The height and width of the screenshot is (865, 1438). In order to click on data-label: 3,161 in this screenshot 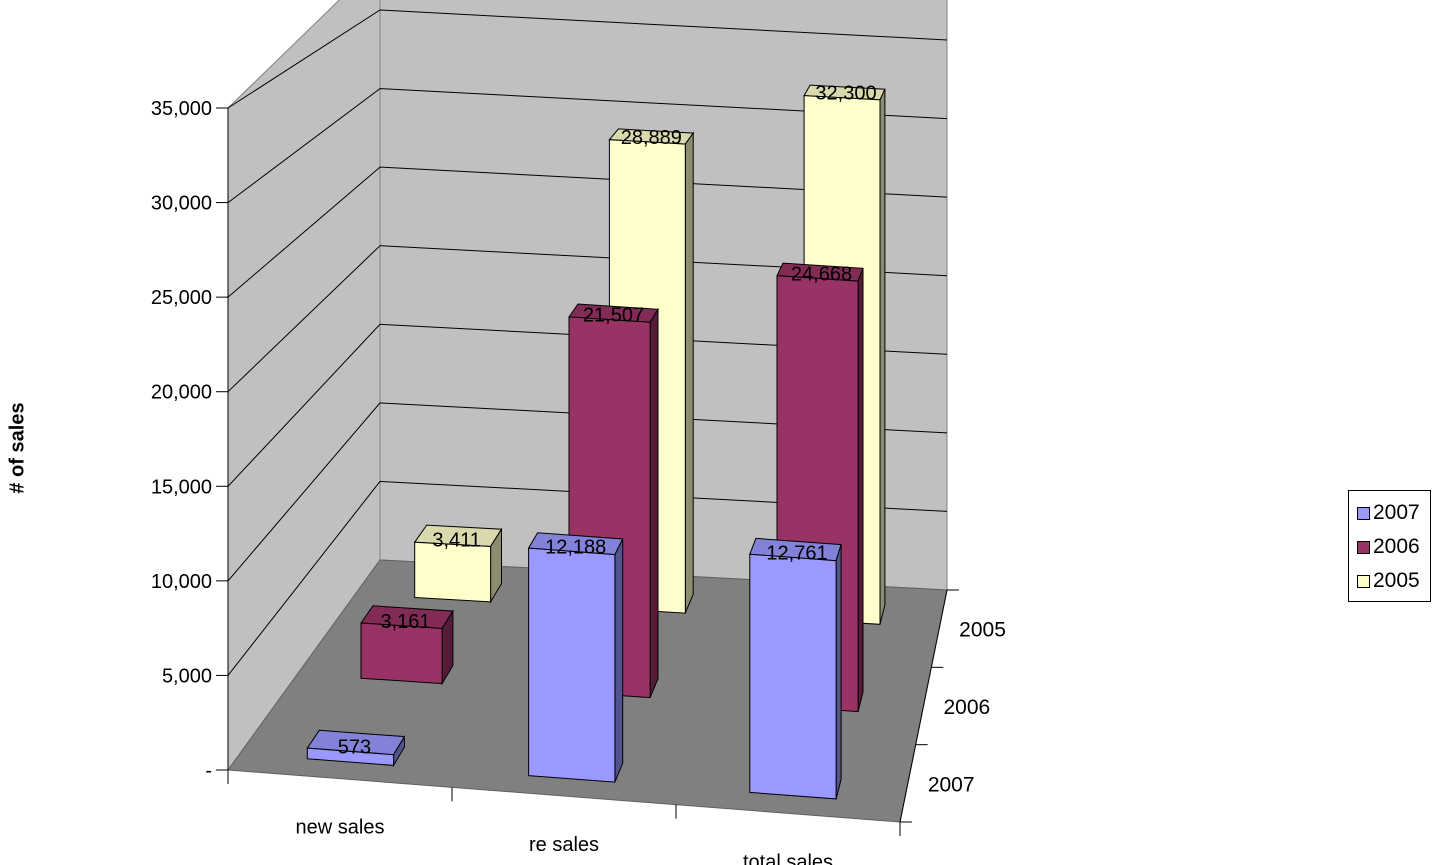, I will do `click(406, 622)`.